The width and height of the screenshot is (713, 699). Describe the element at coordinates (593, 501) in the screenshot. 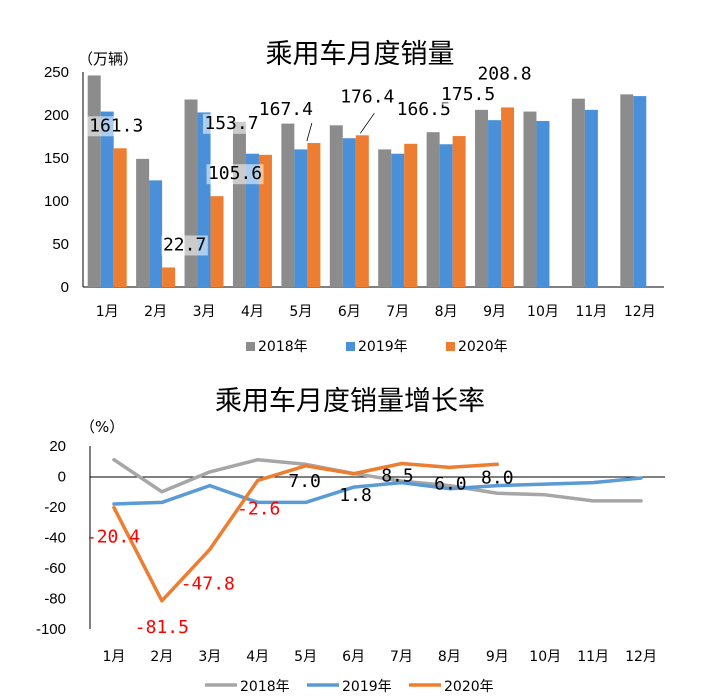

I see `line-point-2018-m11` at that location.